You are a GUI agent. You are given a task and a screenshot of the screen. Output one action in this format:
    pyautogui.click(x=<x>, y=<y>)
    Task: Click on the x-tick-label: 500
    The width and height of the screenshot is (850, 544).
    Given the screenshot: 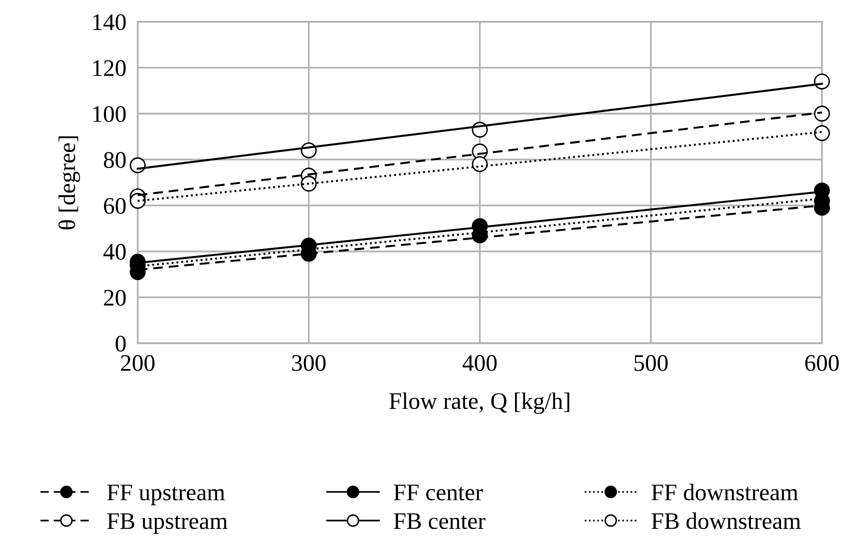 What is the action you would take?
    pyautogui.click(x=651, y=363)
    